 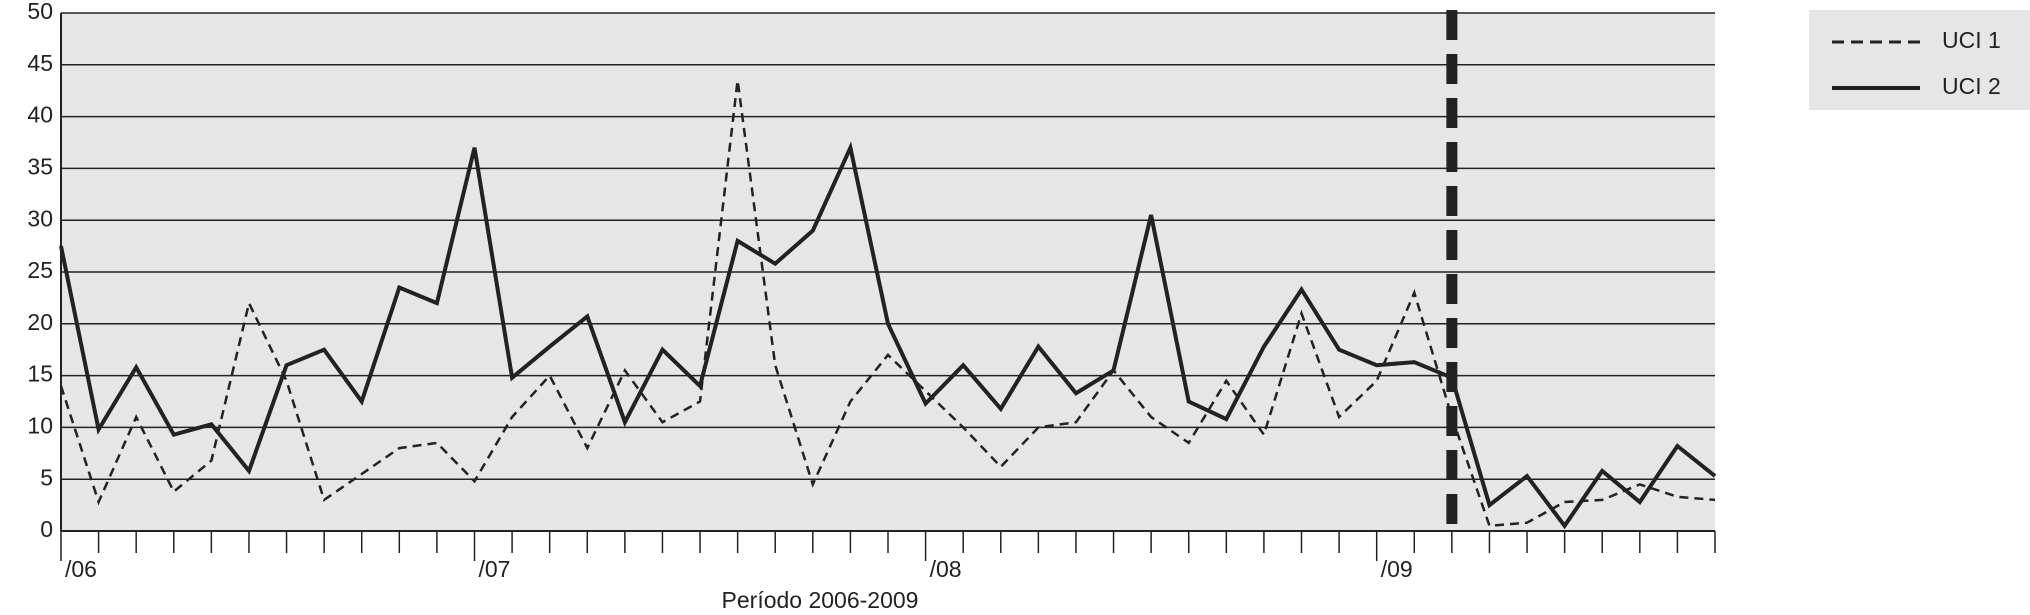 What do you see at coordinates (1971, 86) in the screenshot?
I see `legend-label: UCI 2` at bounding box center [1971, 86].